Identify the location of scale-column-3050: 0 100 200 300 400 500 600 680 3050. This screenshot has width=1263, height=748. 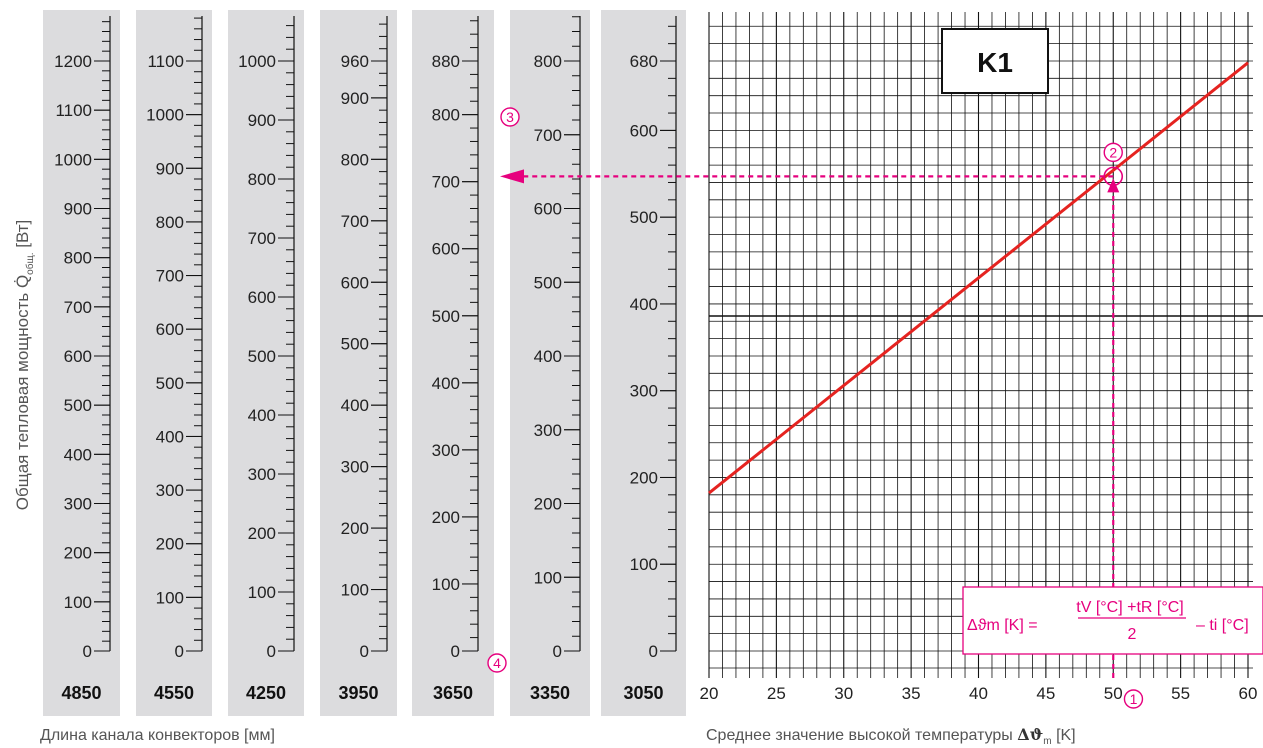
(643, 363).